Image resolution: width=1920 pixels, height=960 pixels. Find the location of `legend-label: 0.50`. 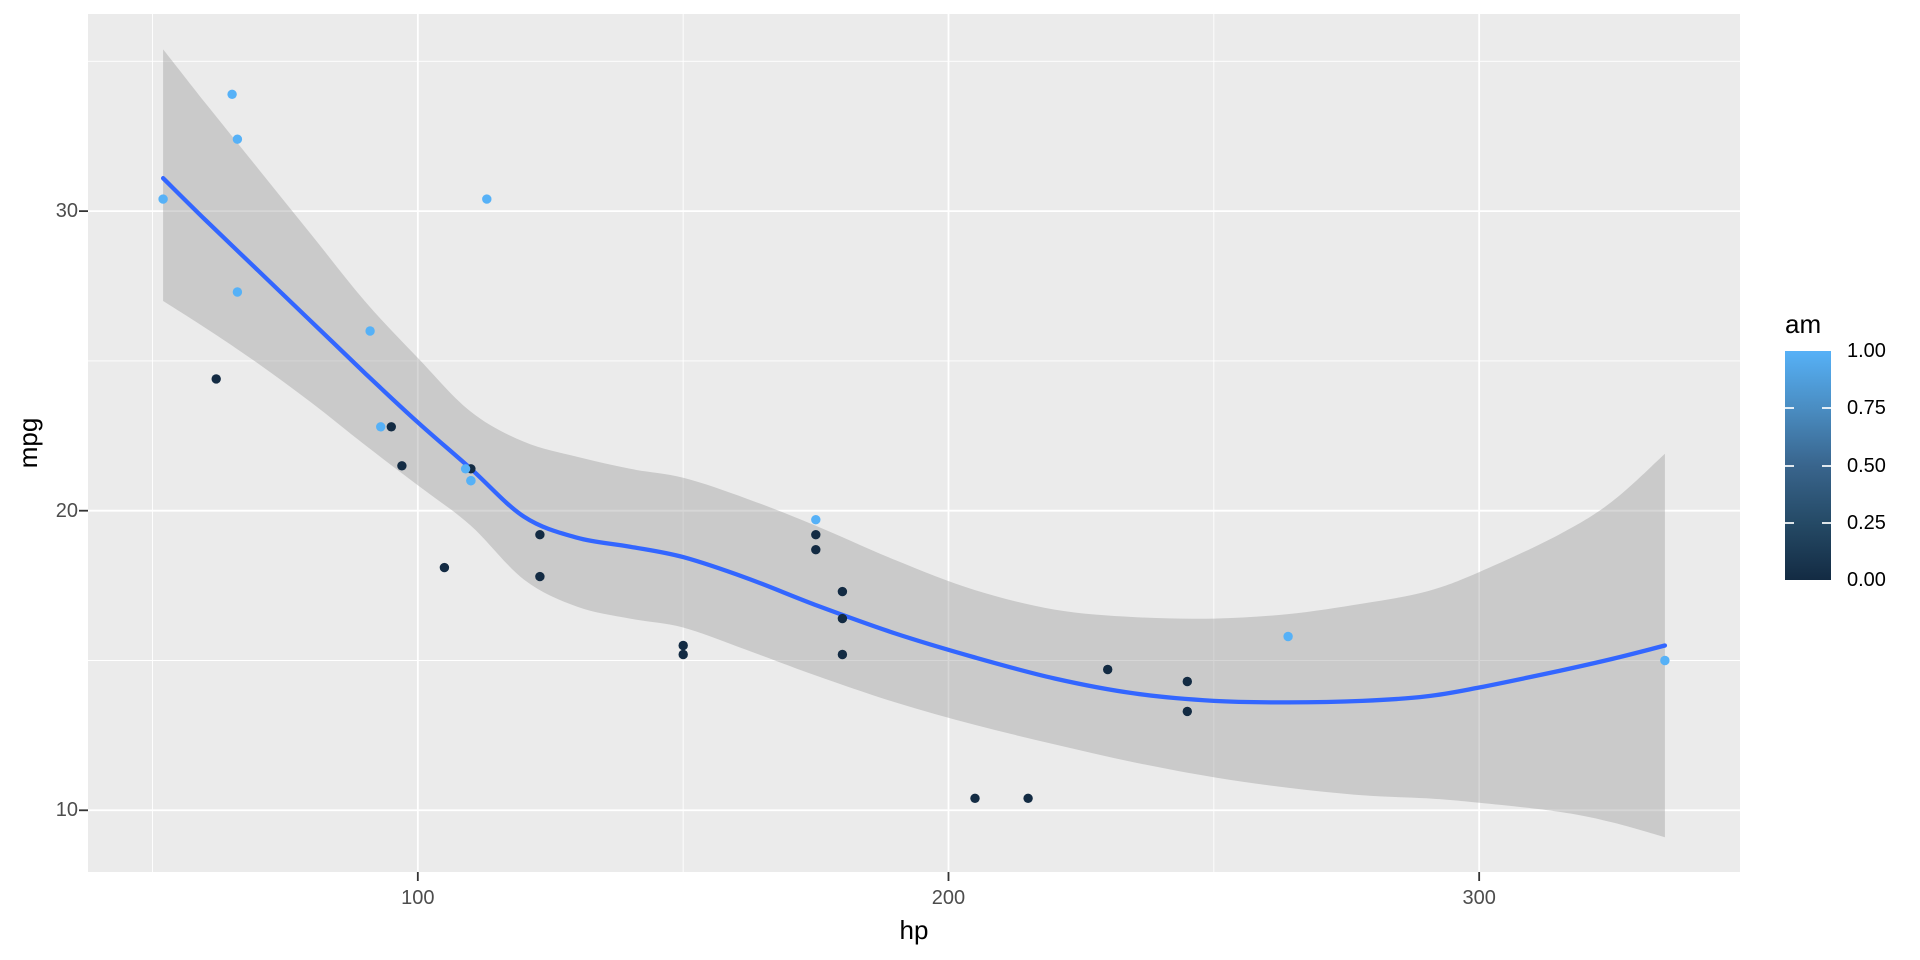

legend-label: 0.50 is located at coordinates (1866, 465).